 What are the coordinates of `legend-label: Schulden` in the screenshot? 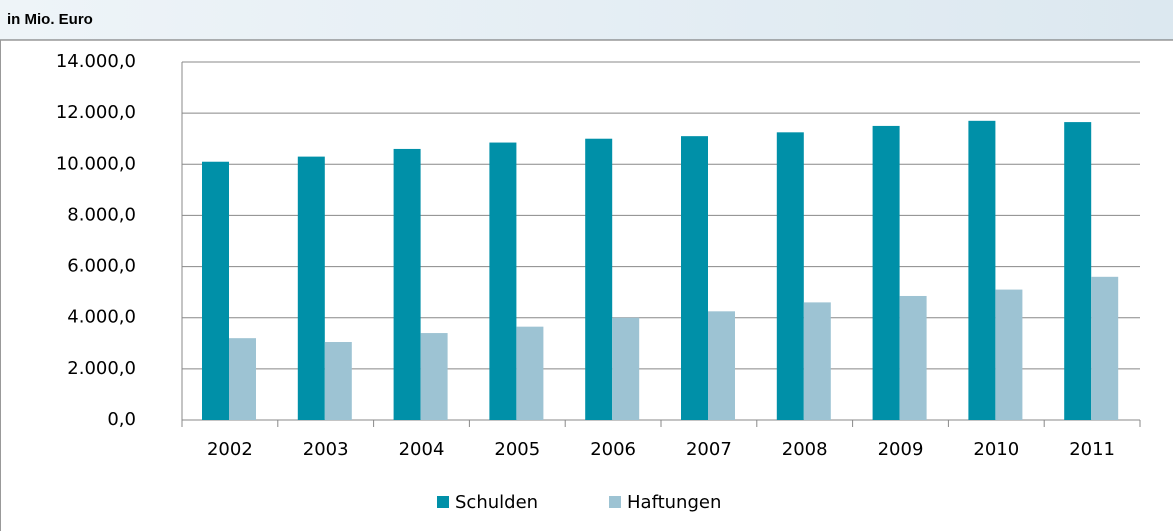 It's located at (496, 502).